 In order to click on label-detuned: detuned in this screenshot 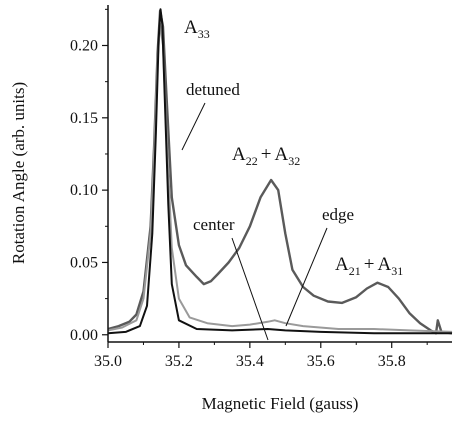, I will do `click(213, 89)`.